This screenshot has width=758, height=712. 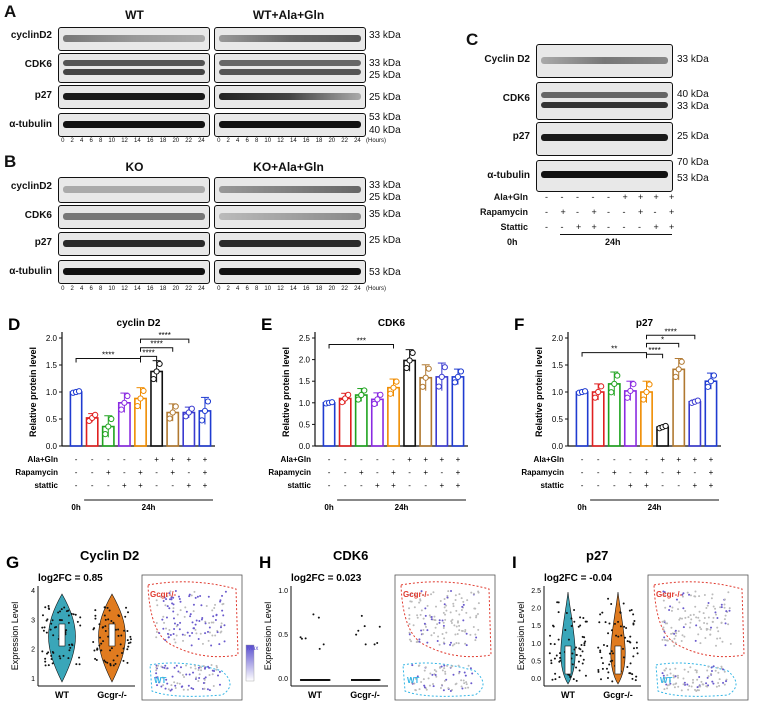 I want to click on bar, so click(x=361, y=420).